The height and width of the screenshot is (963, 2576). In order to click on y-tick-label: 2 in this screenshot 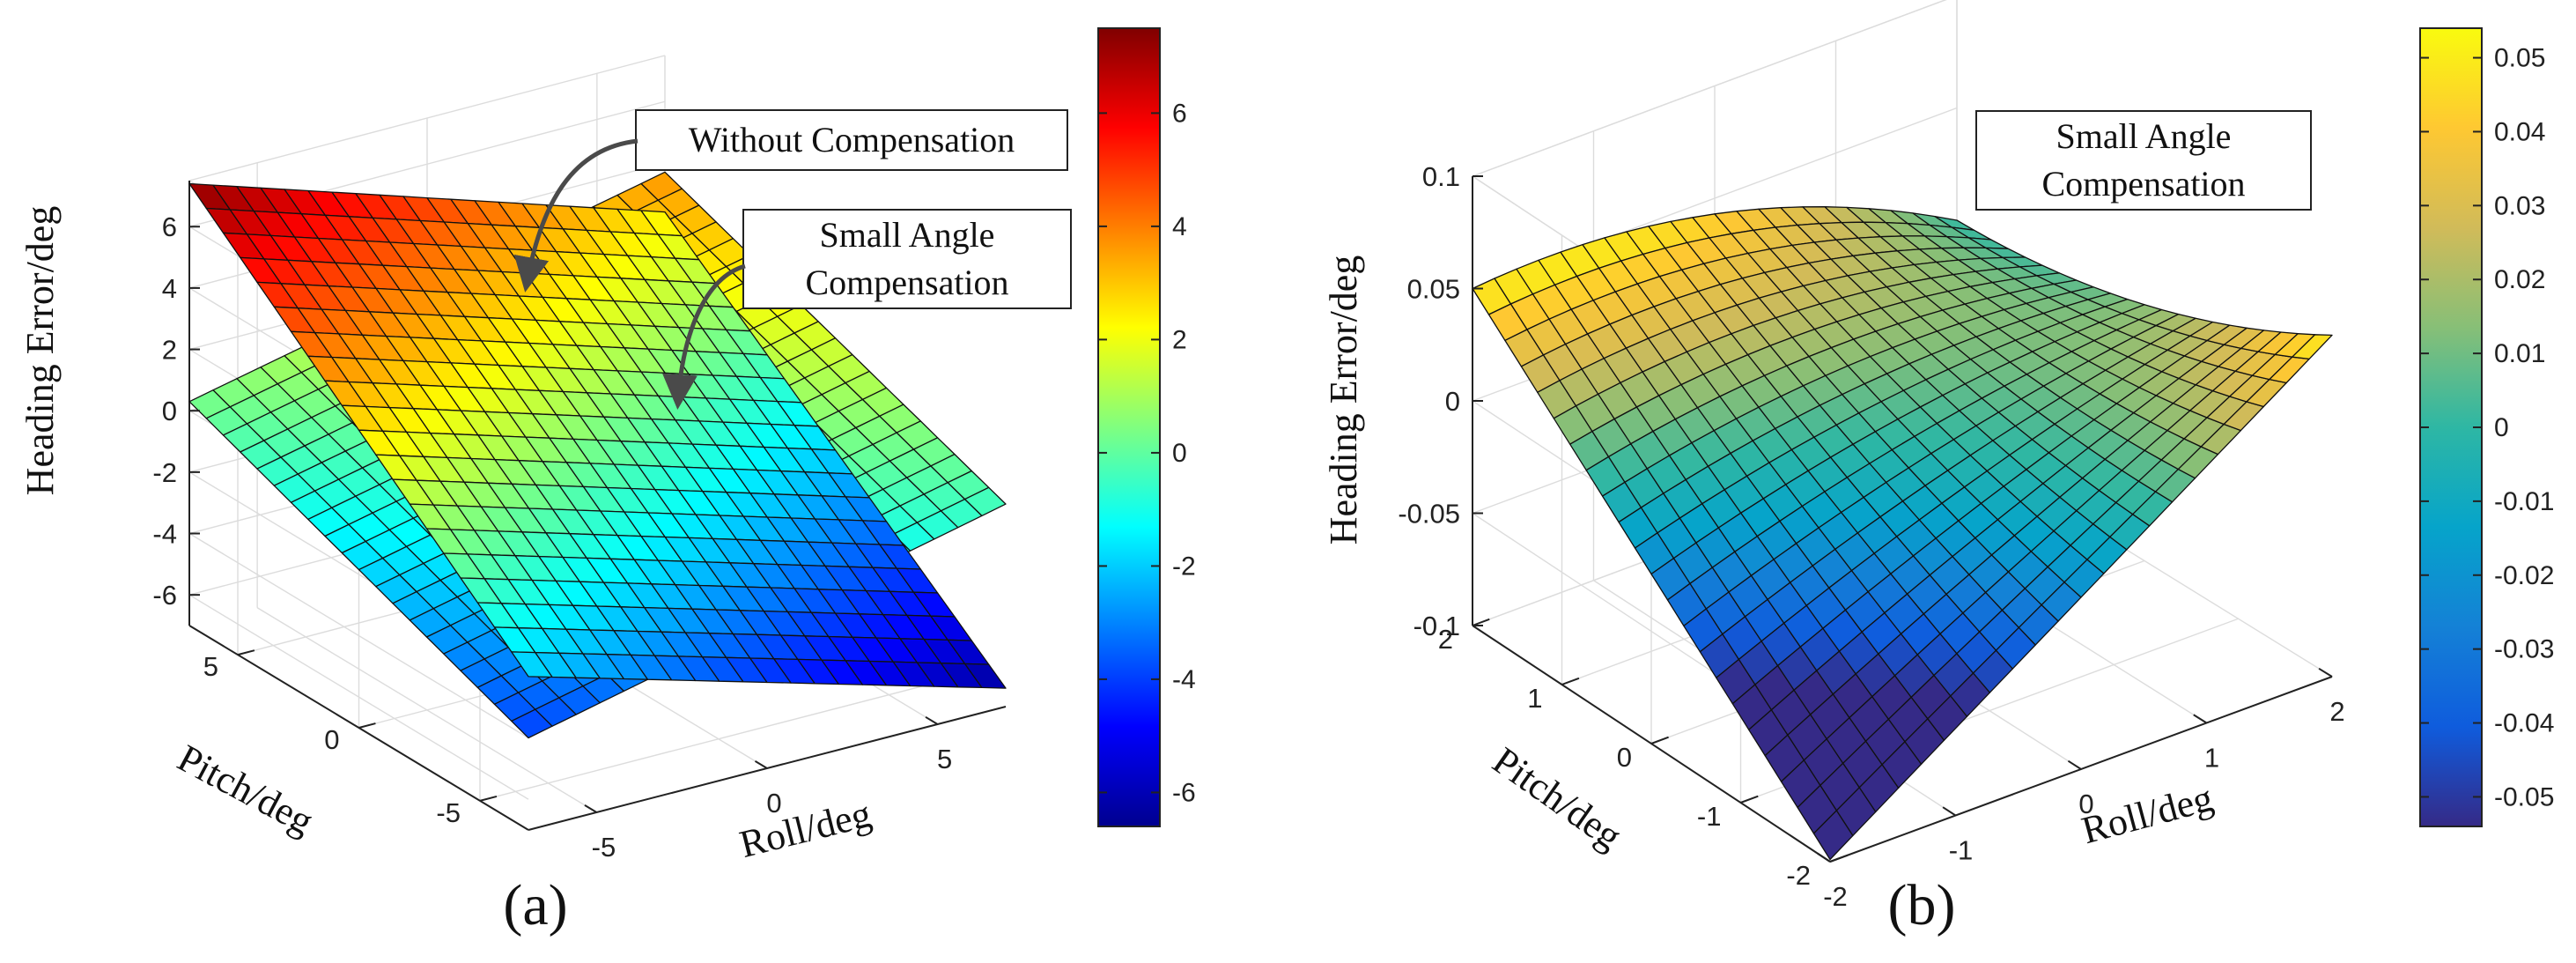, I will do `click(1445, 640)`.